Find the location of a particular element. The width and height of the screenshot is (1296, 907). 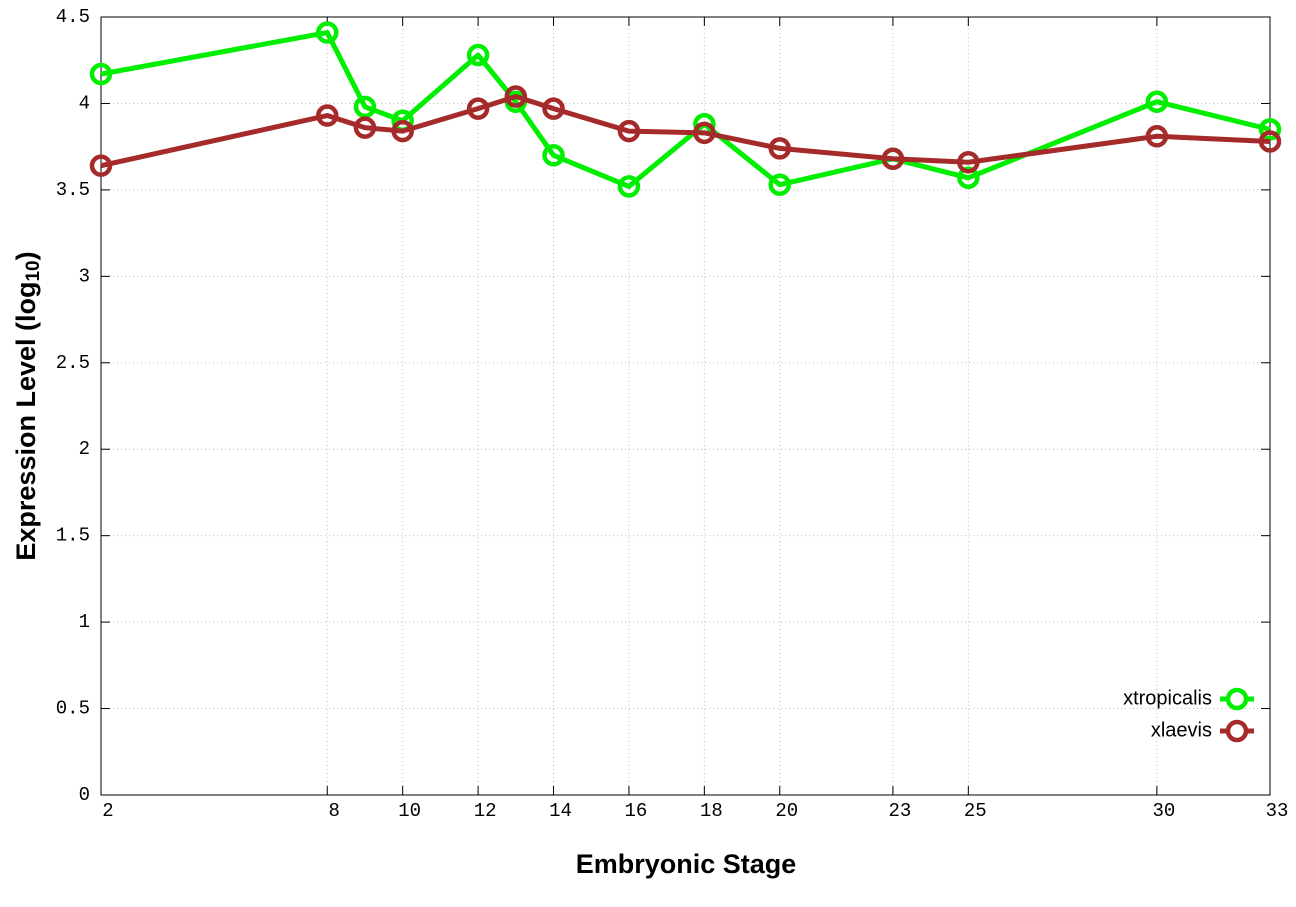

y-tick-label: 4 is located at coordinates (84, 103).